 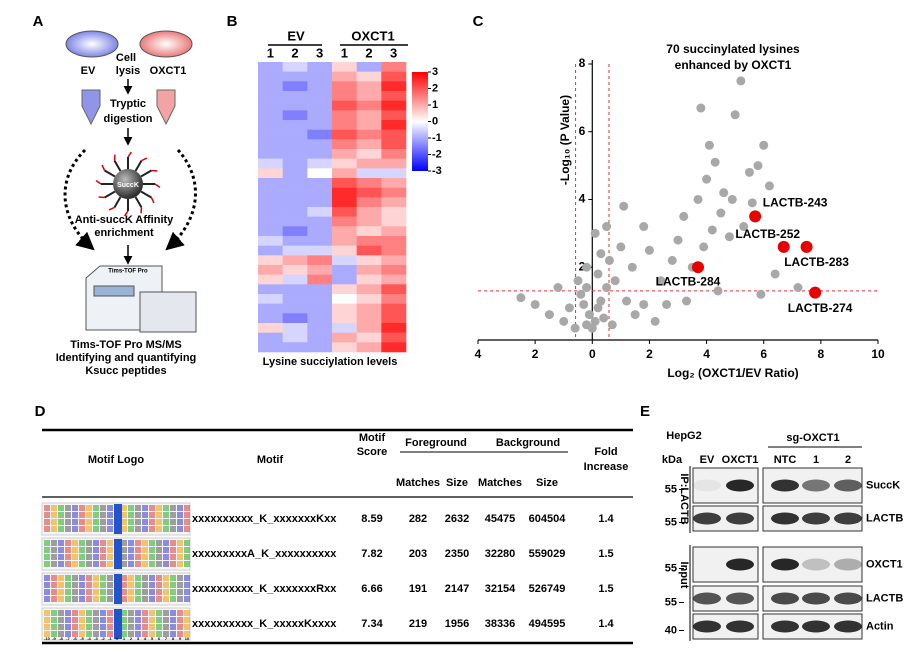 I want to click on logo-axis-label: -2, so click(x=103, y=638).